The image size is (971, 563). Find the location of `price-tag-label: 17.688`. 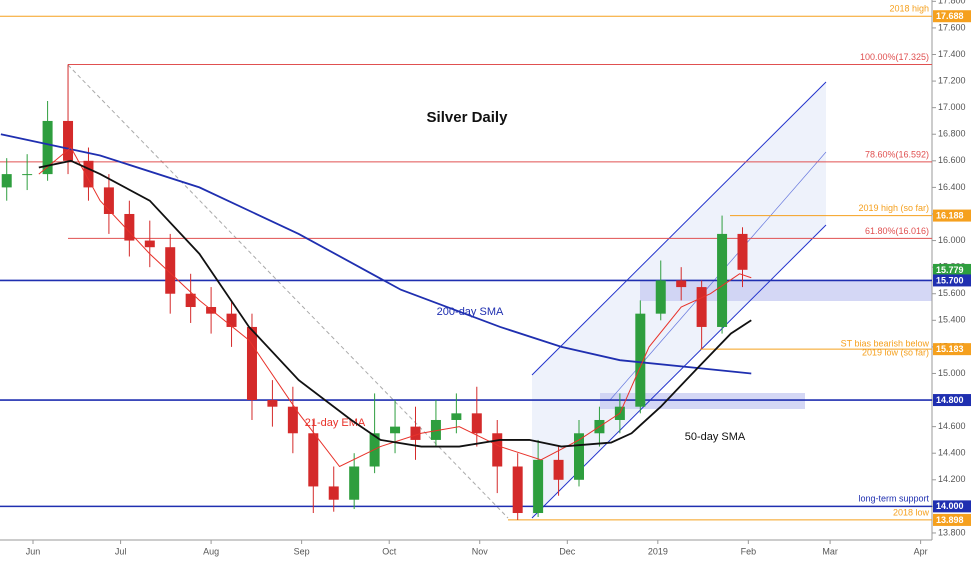

price-tag-label: 17.688 is located at coordinates (950, 16).